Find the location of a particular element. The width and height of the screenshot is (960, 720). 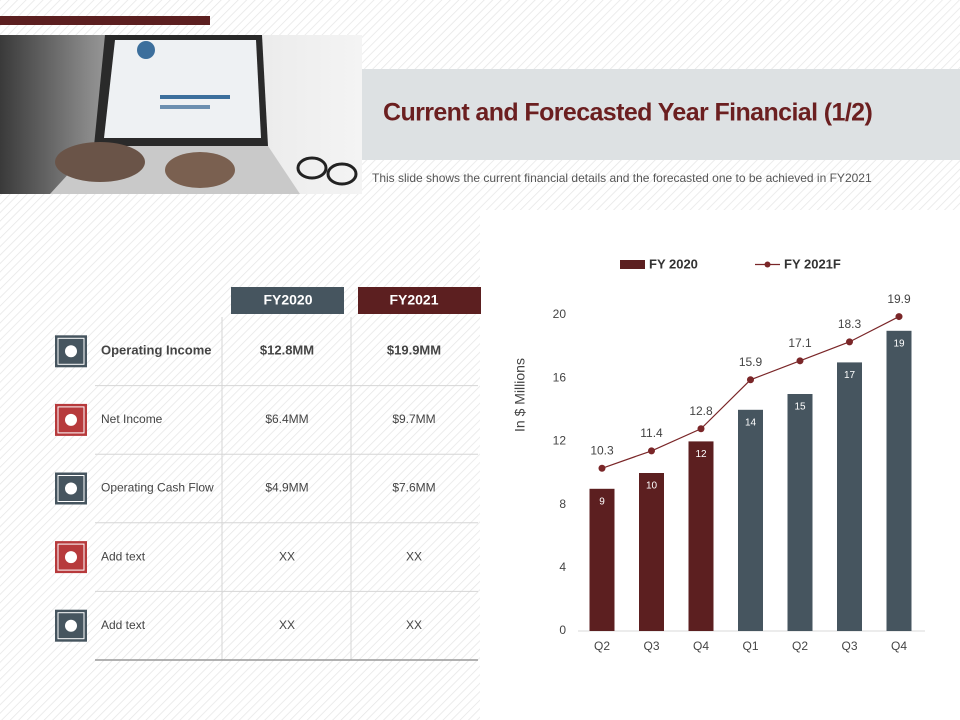

table-cell: $9.7MM is located at coordinates (413, 419).